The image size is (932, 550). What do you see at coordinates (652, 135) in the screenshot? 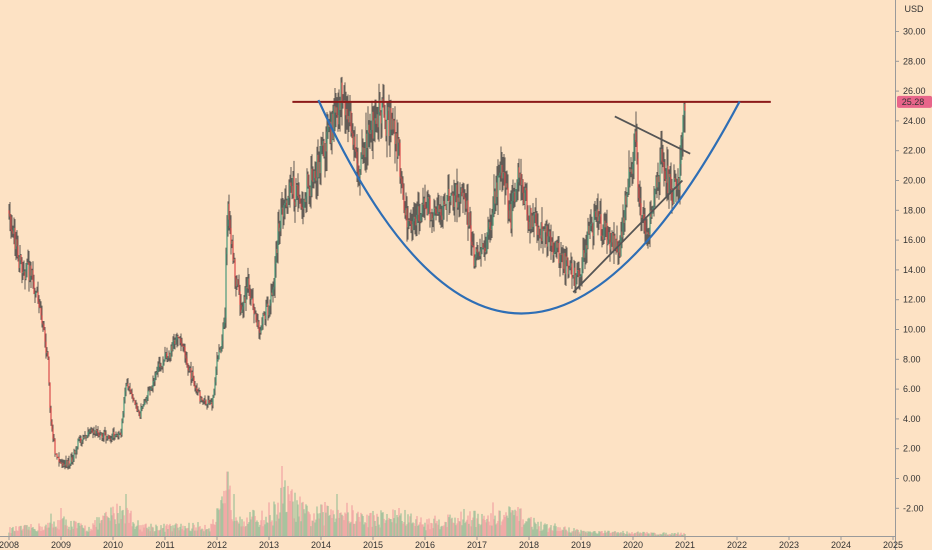
I see `wedge-upper-trendline` at bounding box center [652, 135].